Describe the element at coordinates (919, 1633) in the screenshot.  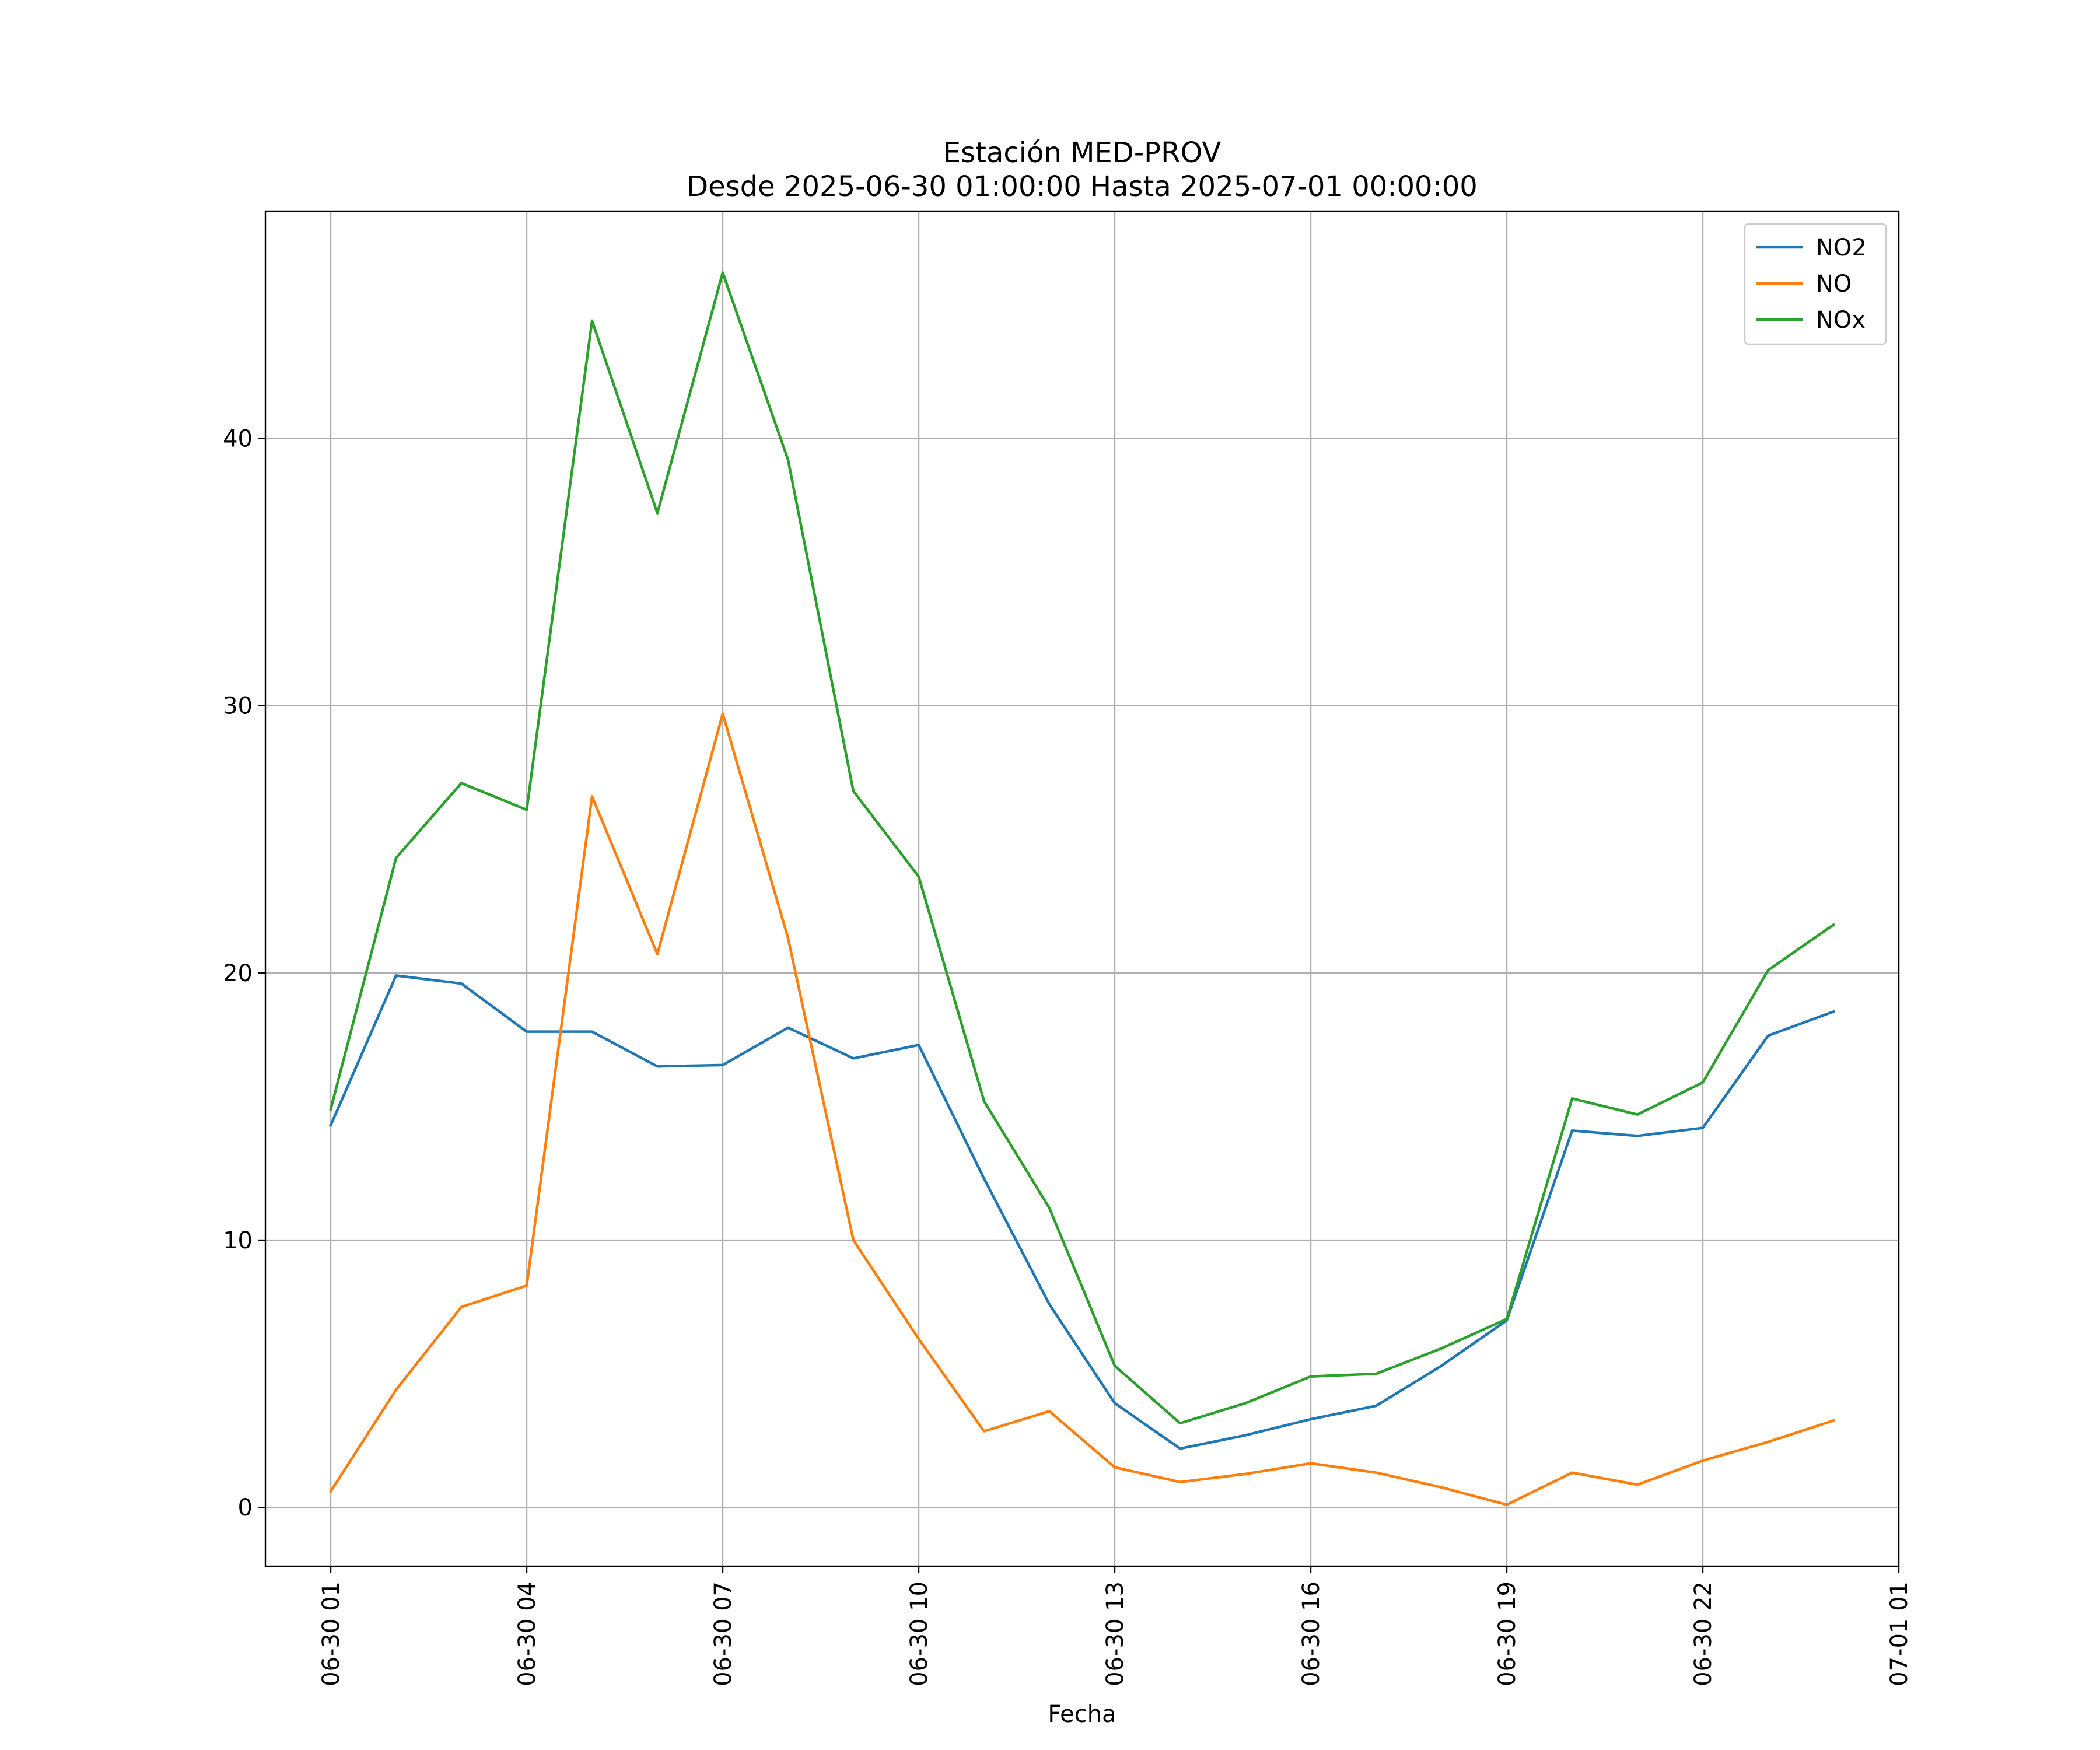
I see `x-tick-label: 06-30 10` at that location.